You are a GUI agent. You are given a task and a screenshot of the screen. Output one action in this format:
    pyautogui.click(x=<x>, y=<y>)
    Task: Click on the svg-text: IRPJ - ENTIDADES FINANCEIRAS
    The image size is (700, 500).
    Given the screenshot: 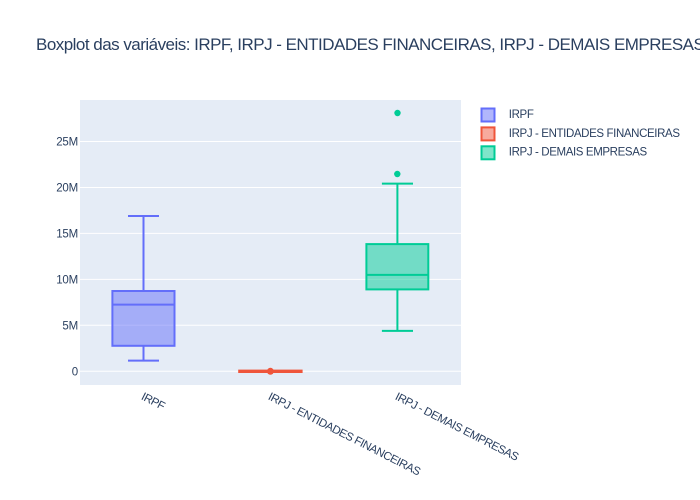 What is the action you would take?
    pyautogui.click(x=595, y=134)
    